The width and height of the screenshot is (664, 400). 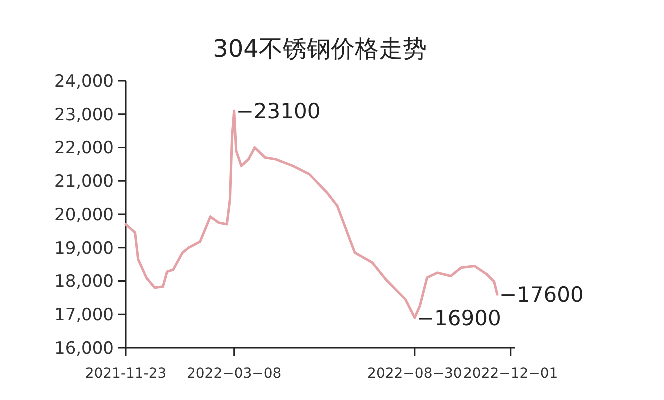 I want to click on y-tick-label: 16,000, so click(x=84, y=348).